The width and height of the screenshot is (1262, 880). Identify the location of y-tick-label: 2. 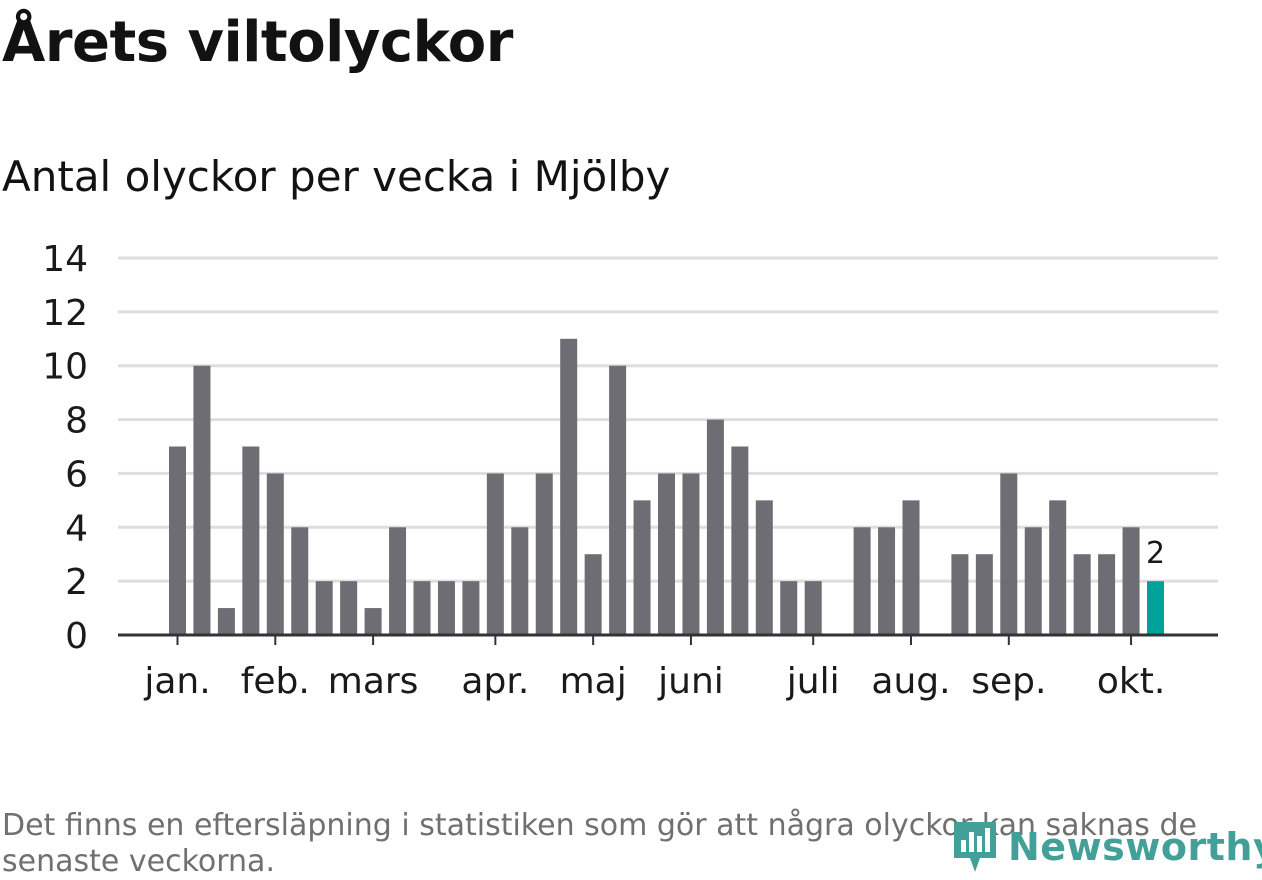
(76, 582).